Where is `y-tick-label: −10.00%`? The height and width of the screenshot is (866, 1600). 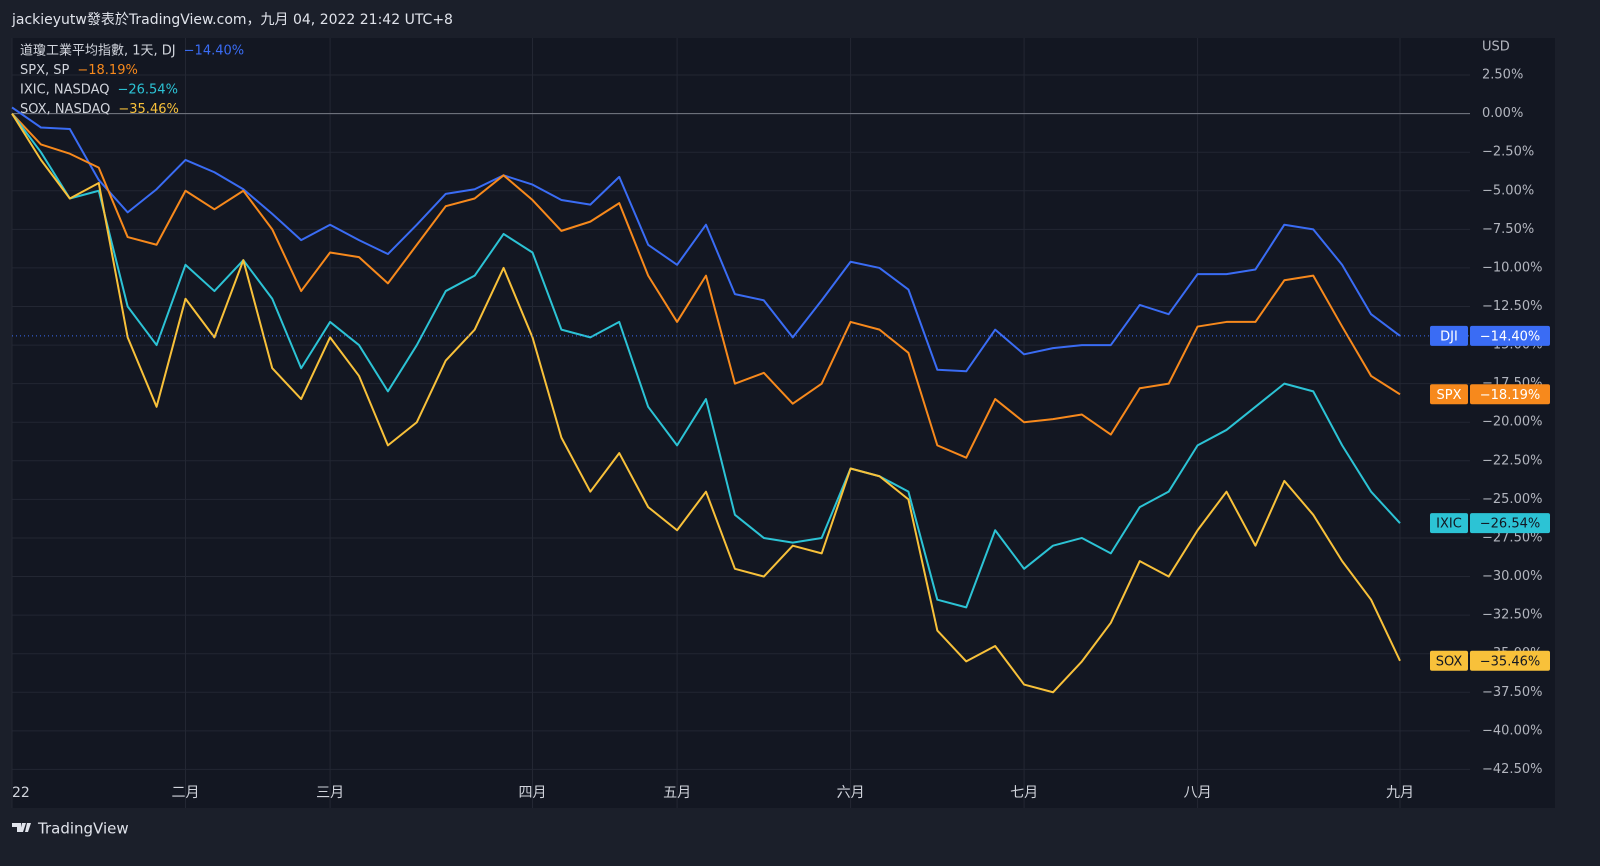 y-tick-label: −10.00% is located at coordinates (1512, 267).